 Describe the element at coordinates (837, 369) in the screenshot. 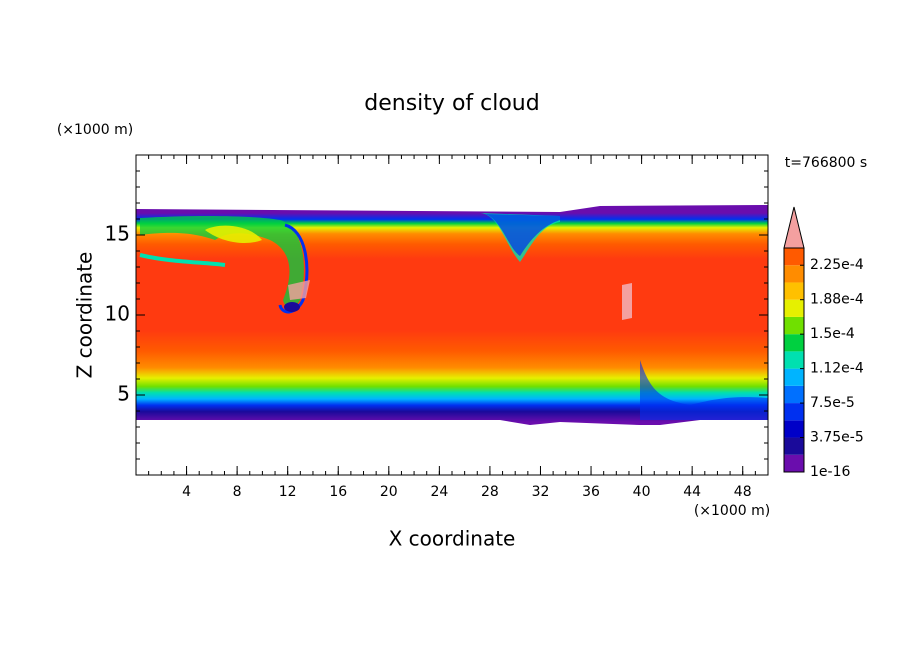

I see `colorbar-tick-label: 1.12e-4` at that location.